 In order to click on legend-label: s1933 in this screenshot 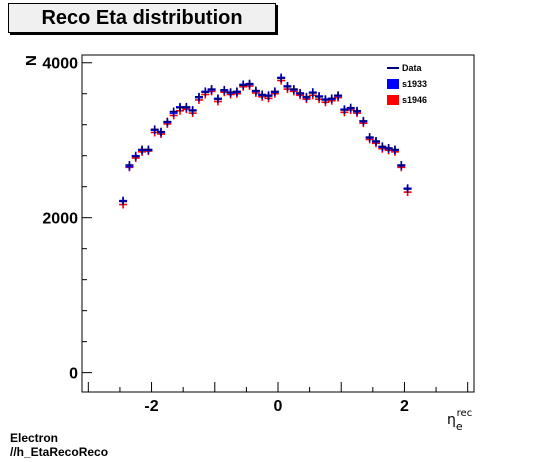, I will do `click(414, 84)`.